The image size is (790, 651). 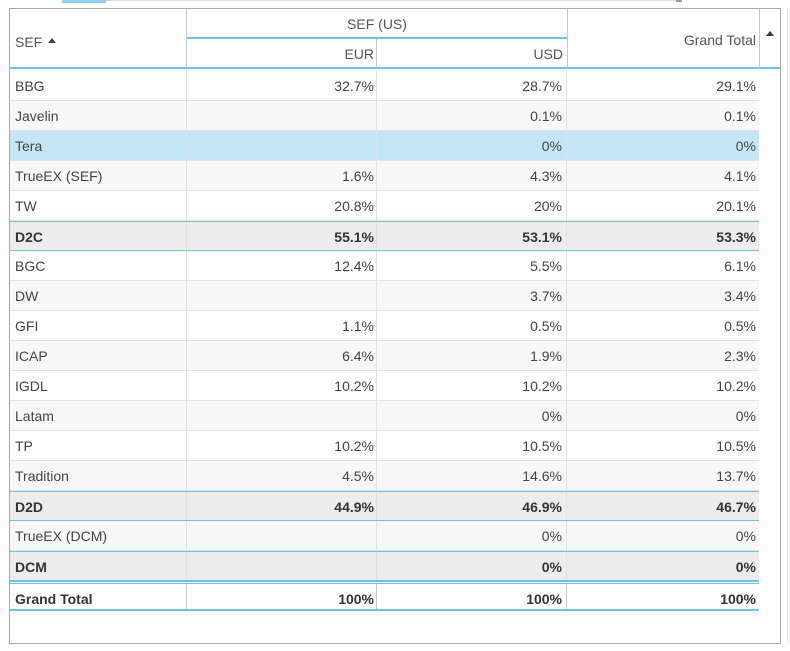 I want to click on cell-grand-total: 20.1%, so click(x=736, y=206).